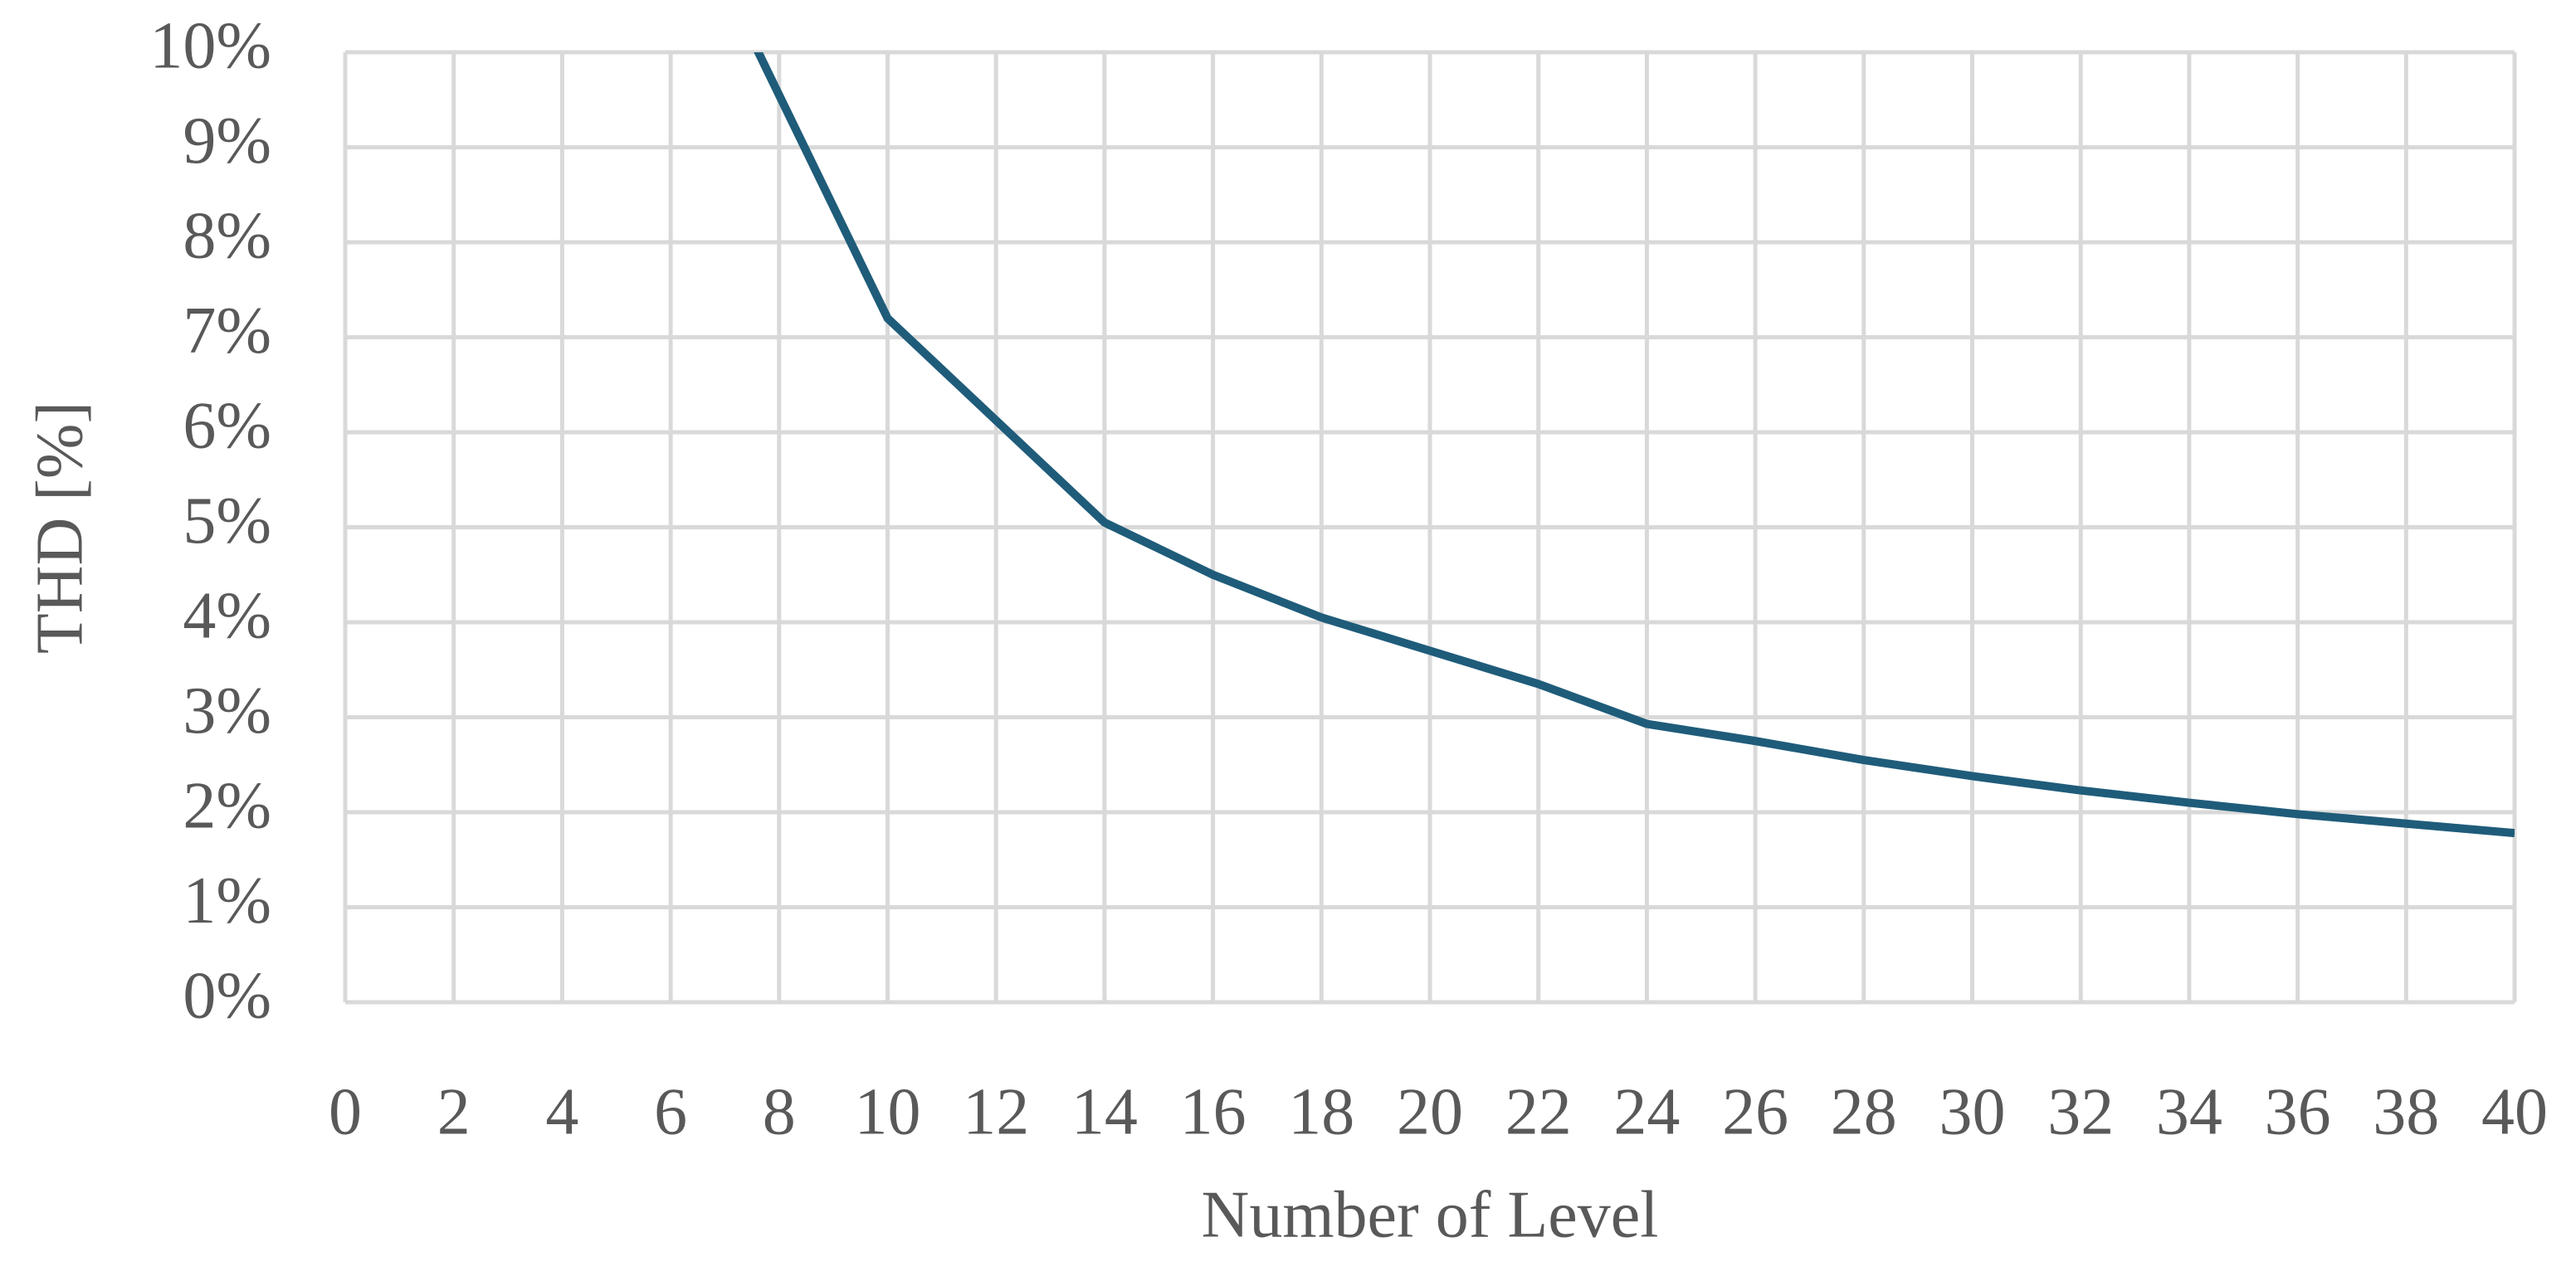  I want to click on x-tick-label: 22, so click(1539, 1111).